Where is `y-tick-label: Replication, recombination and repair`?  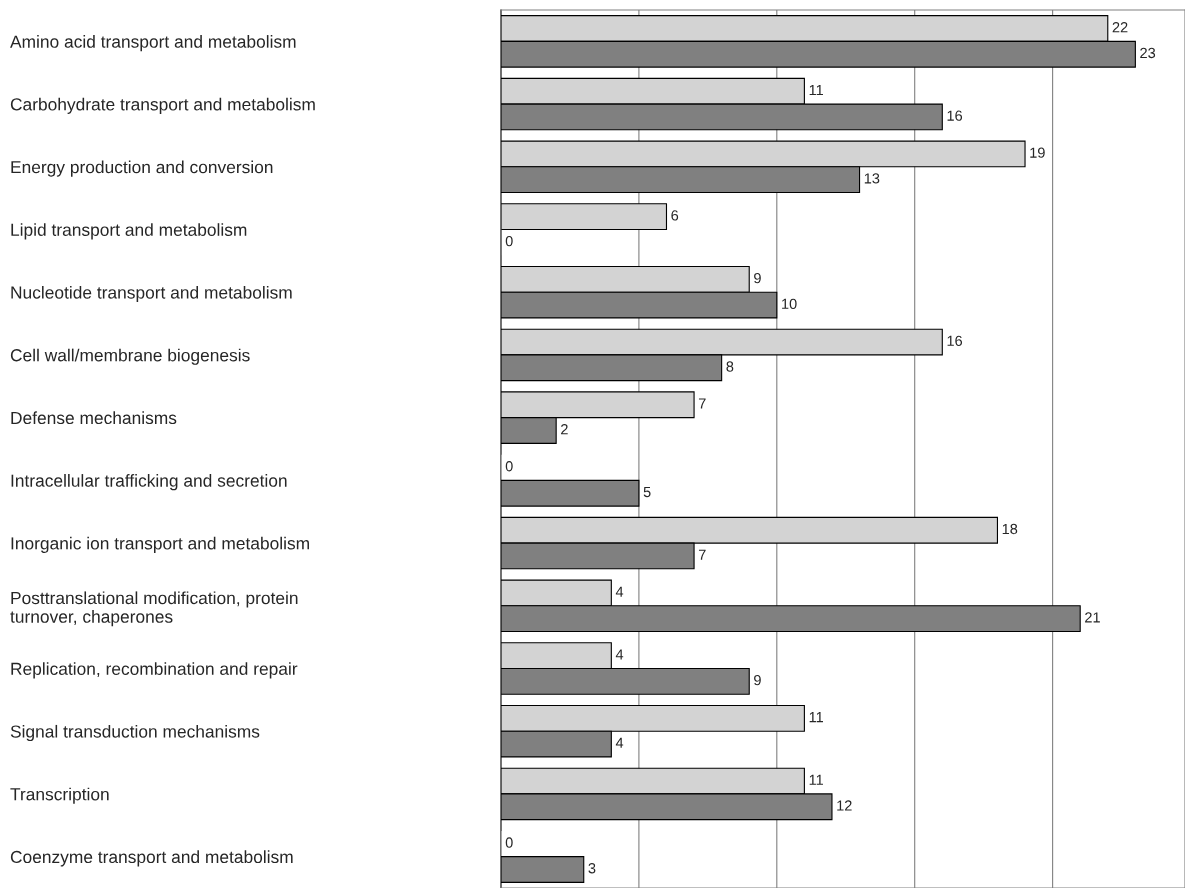
y-tick-label: Replication, recombination and repair is located at coordinates (154, 670).